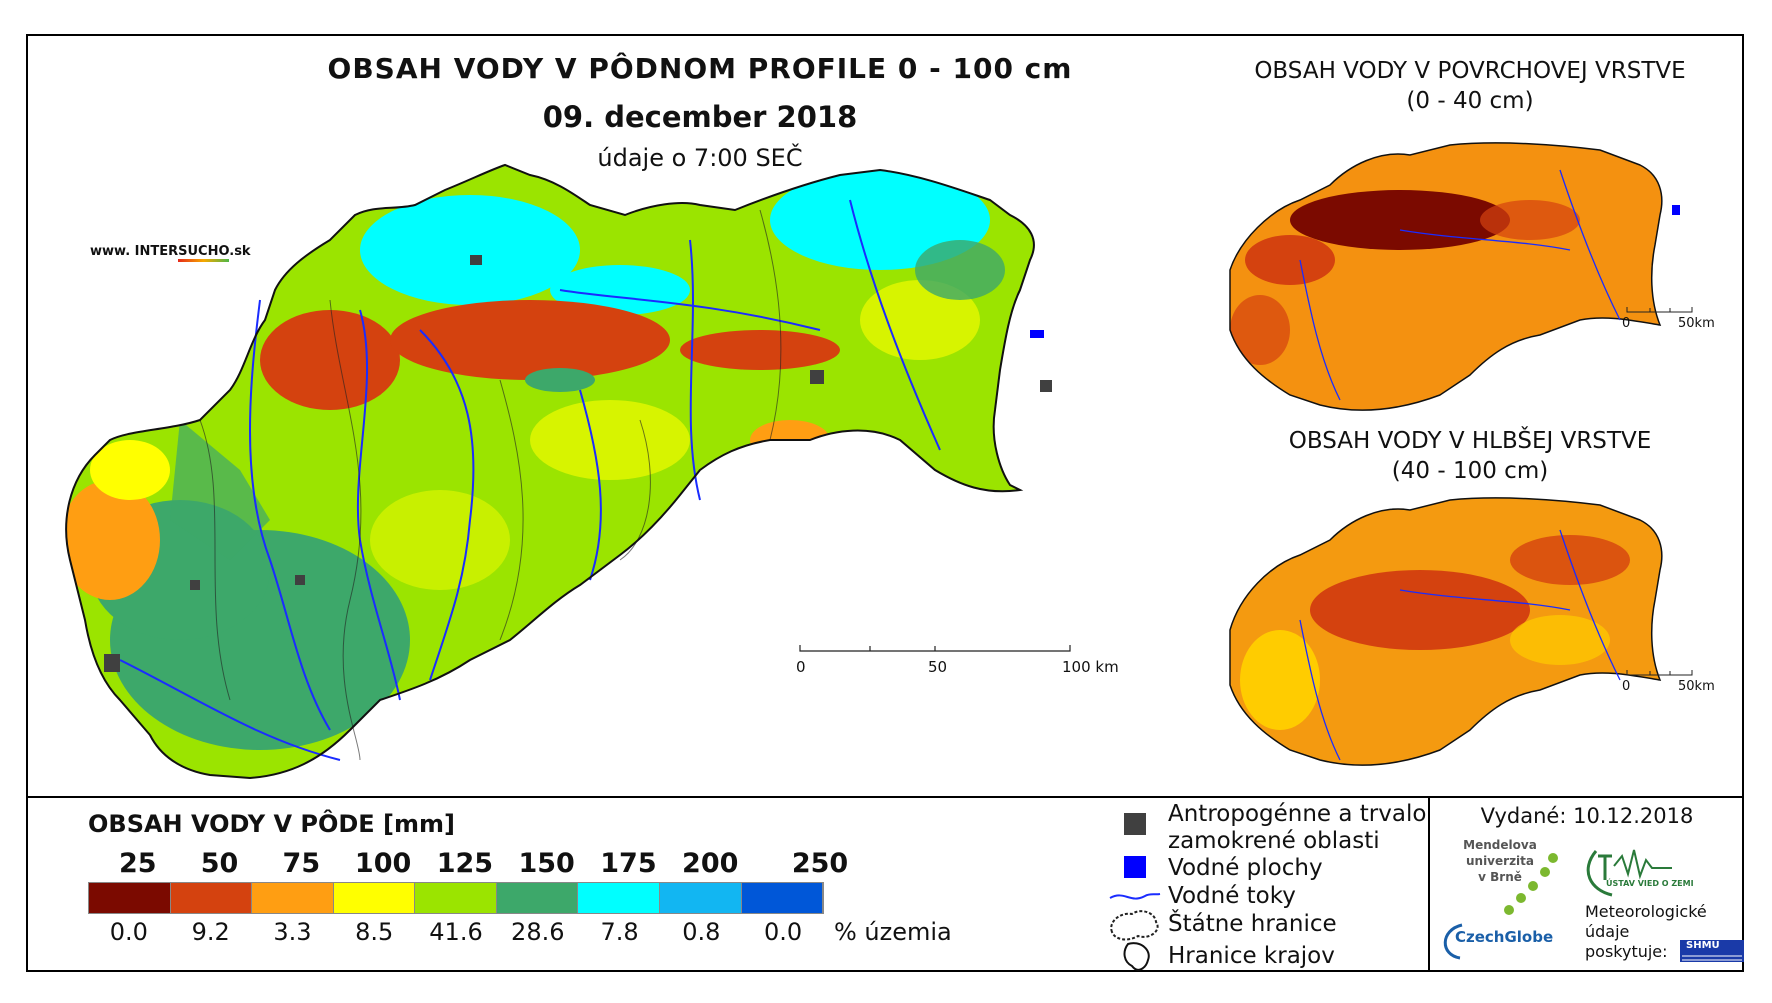 The height and width of the screenshot is (1003, 1772). I want to click on legend-percentage: 9.2, so click(210, 932).